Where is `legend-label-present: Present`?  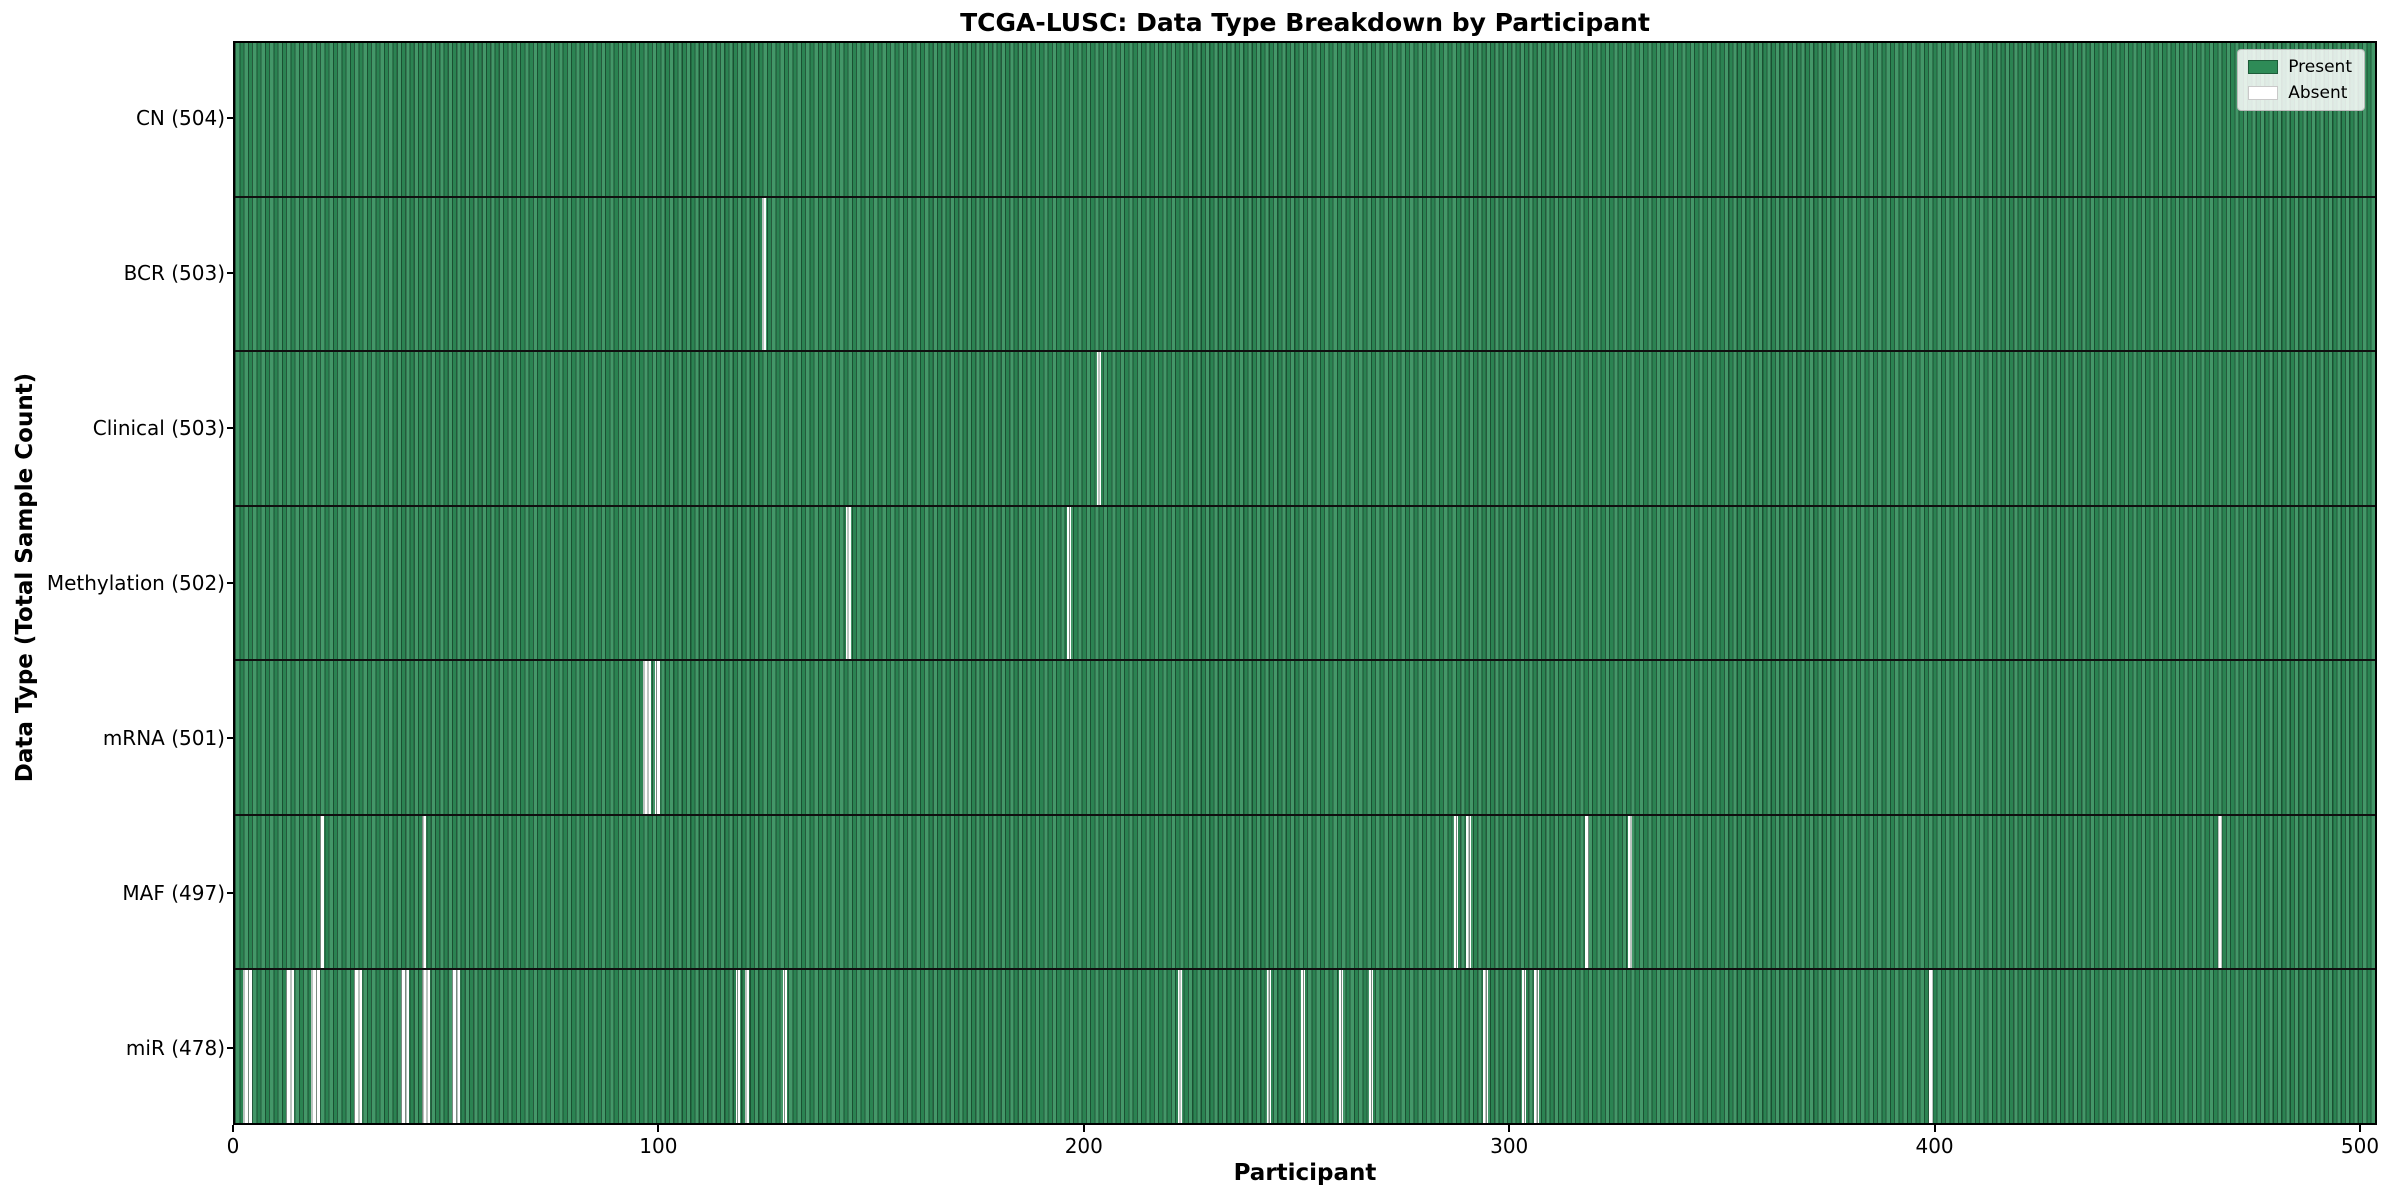
legend-label-present: Present is located at coordinates (2320, 67).